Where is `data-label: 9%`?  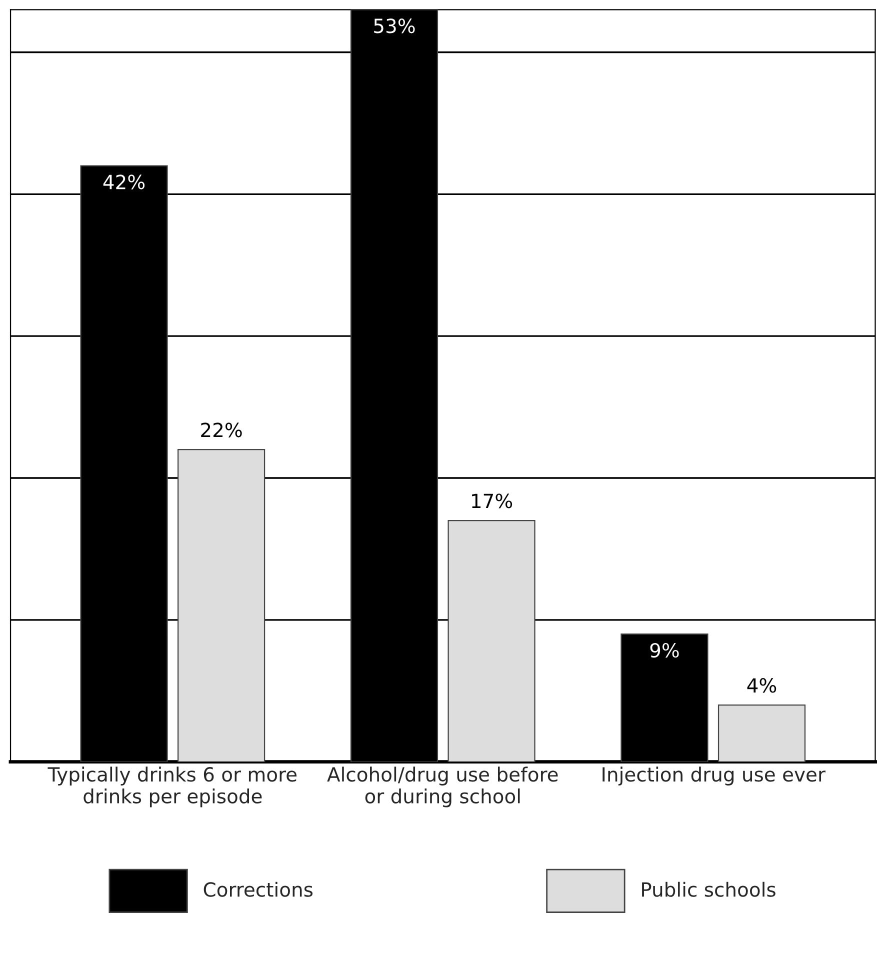
data-label: 9% is located at coordinates (664, 650).